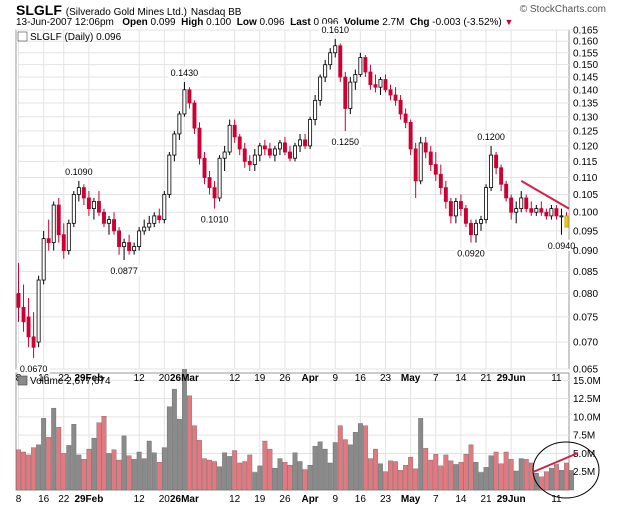  I want to click on x-tick-label-volume: 22, so click(64, 499).